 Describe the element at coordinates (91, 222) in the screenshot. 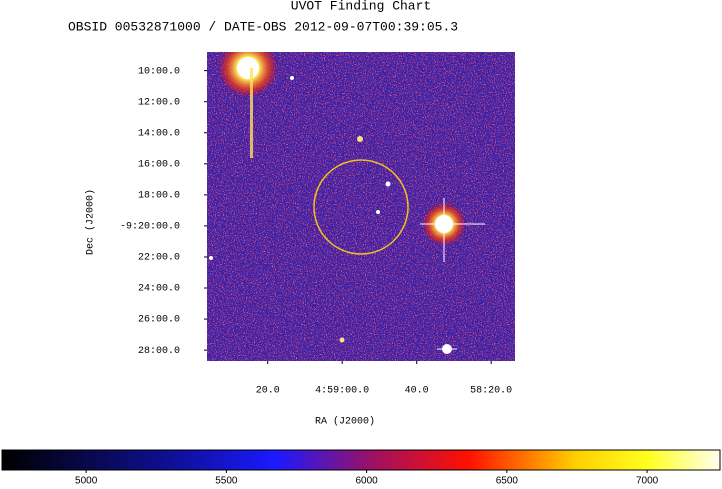

I see `y-axis-label: Dec (J2000)` at that location.